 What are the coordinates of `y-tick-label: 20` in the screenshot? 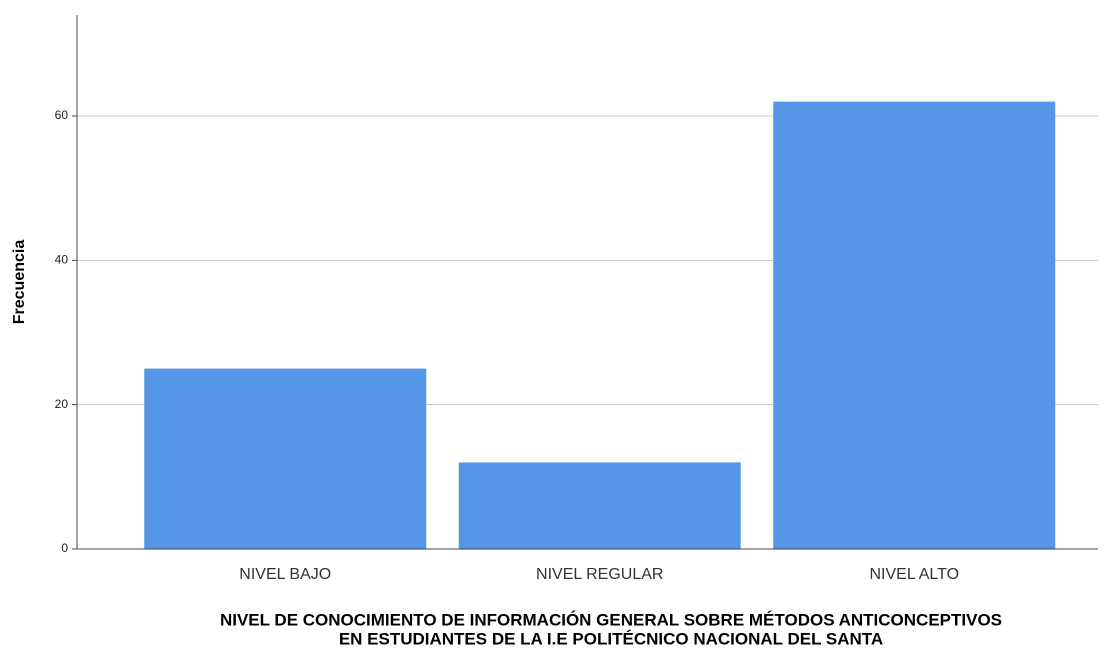 It's located at (62, 404).